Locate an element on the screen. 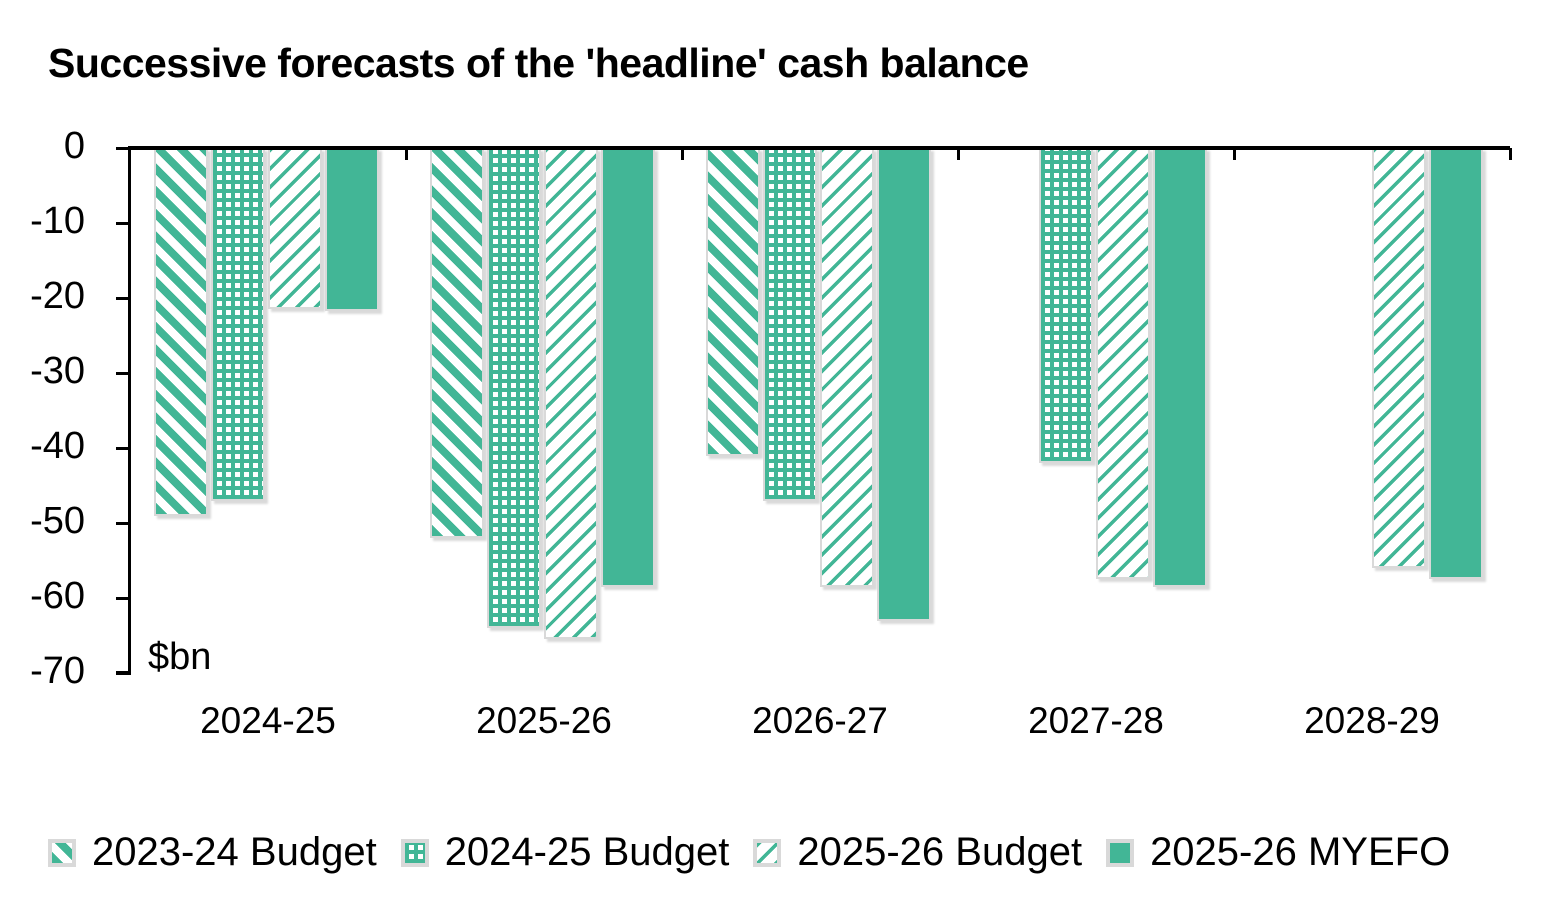  y-tick-label: -40 is located at coordinates (57, 445).